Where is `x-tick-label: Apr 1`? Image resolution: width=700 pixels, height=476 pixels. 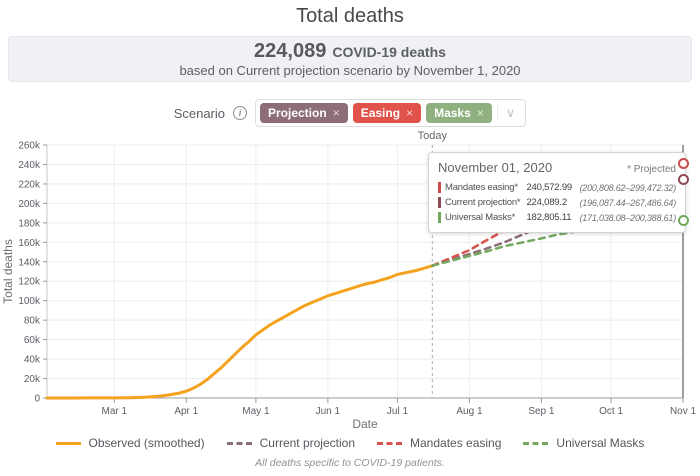 x-tick-label: Apr 1 is located at coordinates (186, 411).